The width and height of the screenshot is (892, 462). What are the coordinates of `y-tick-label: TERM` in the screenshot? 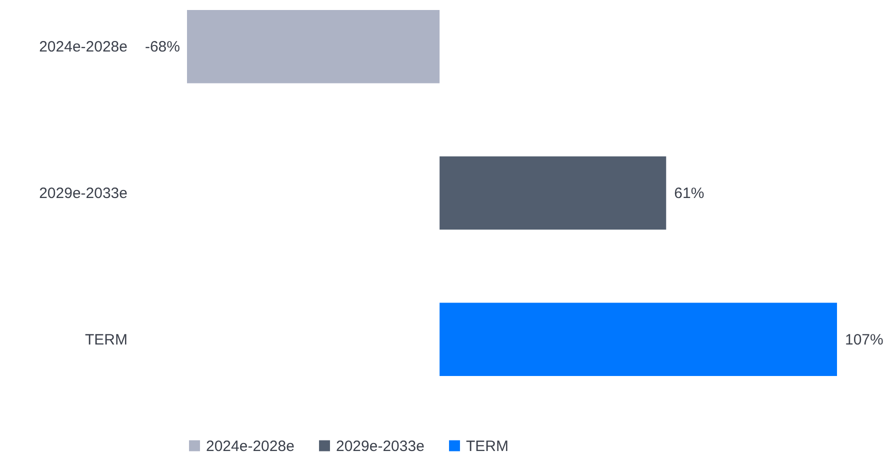 It's located at (106, 339).